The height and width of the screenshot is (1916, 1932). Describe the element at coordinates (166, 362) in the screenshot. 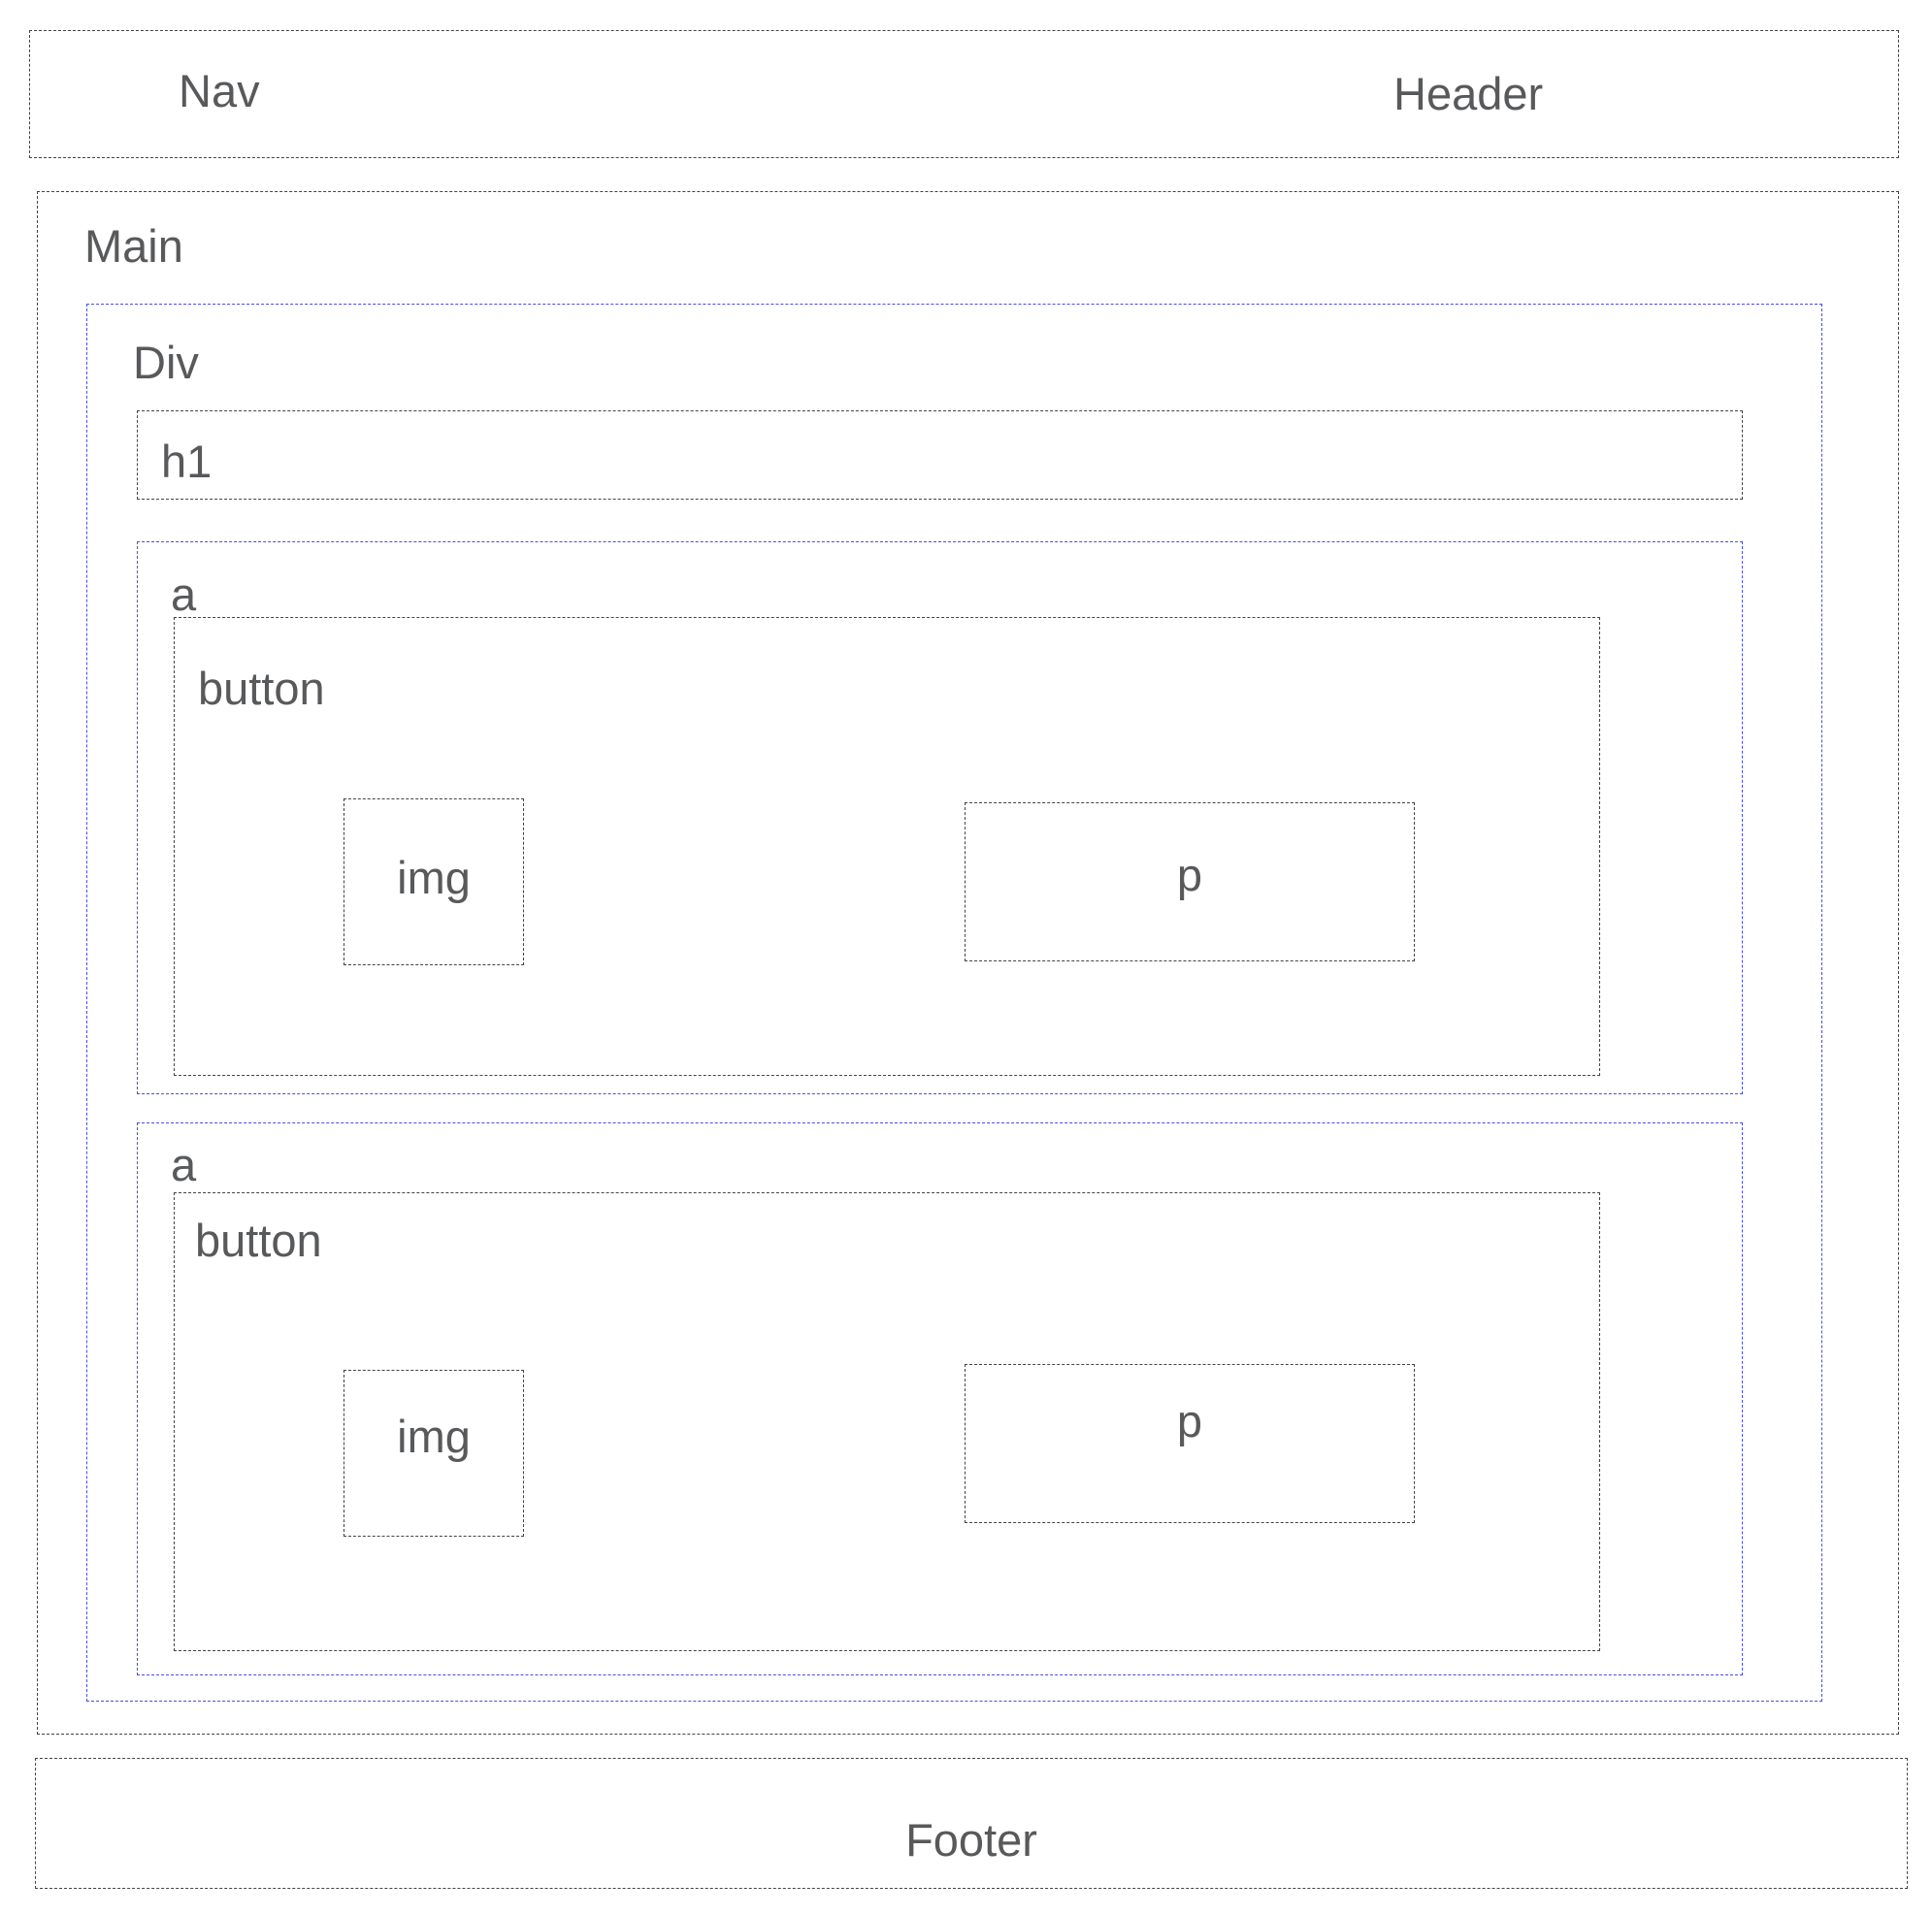

I see `div-label: Div` at that location.